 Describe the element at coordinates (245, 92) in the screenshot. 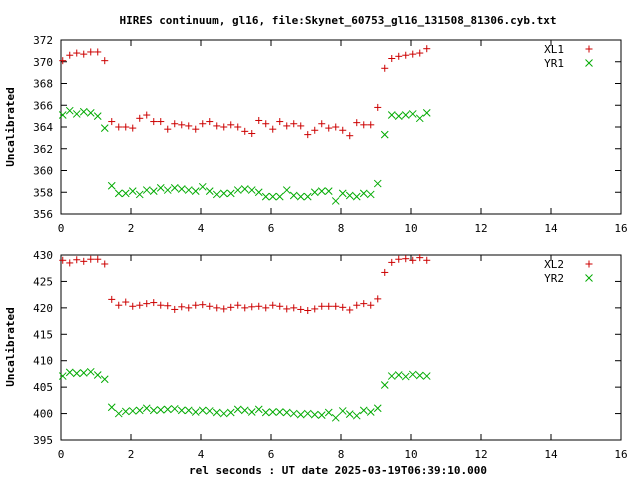

I see `series-xl1` at that location.